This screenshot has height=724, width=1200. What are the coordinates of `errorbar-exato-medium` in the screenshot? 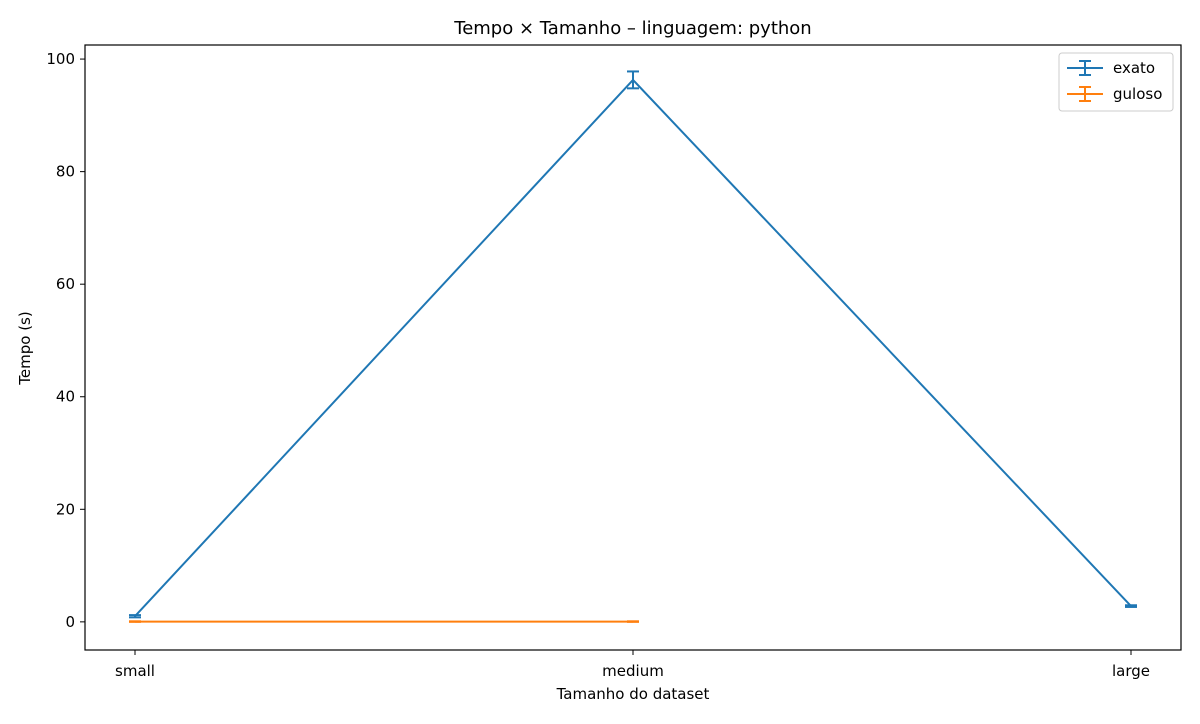 It's located at (633, 80).